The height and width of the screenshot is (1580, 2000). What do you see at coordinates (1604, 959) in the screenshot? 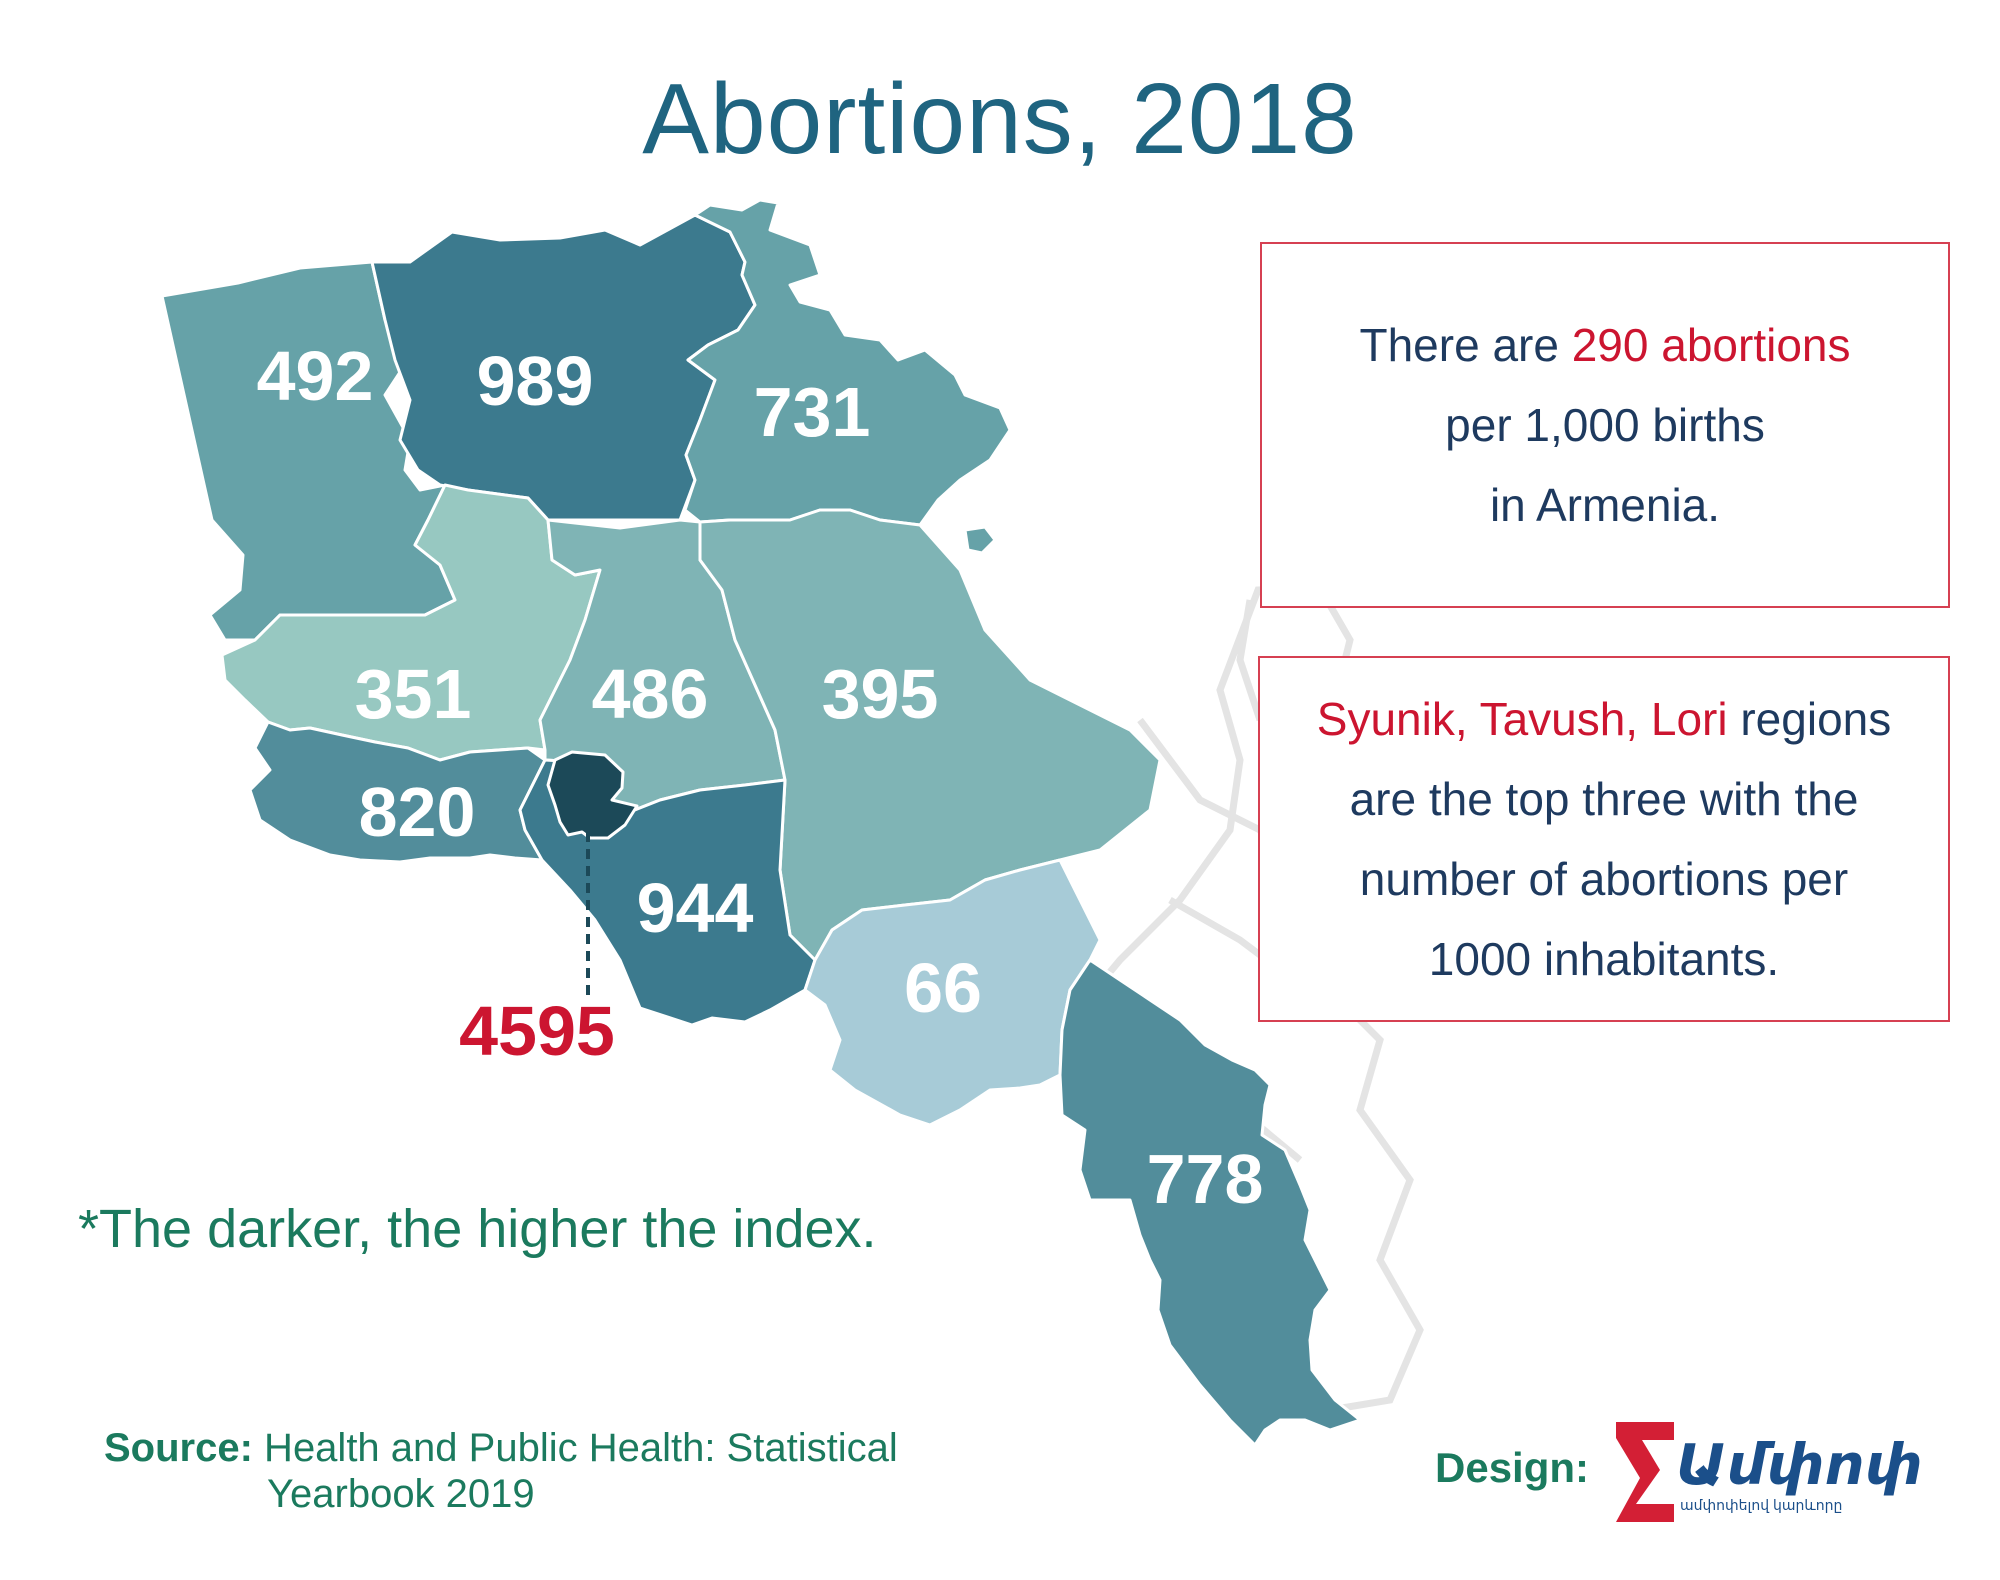
I see `info-box-top-regions-line4: 1000 inhabitants.` at bounding box center [1604, 959].